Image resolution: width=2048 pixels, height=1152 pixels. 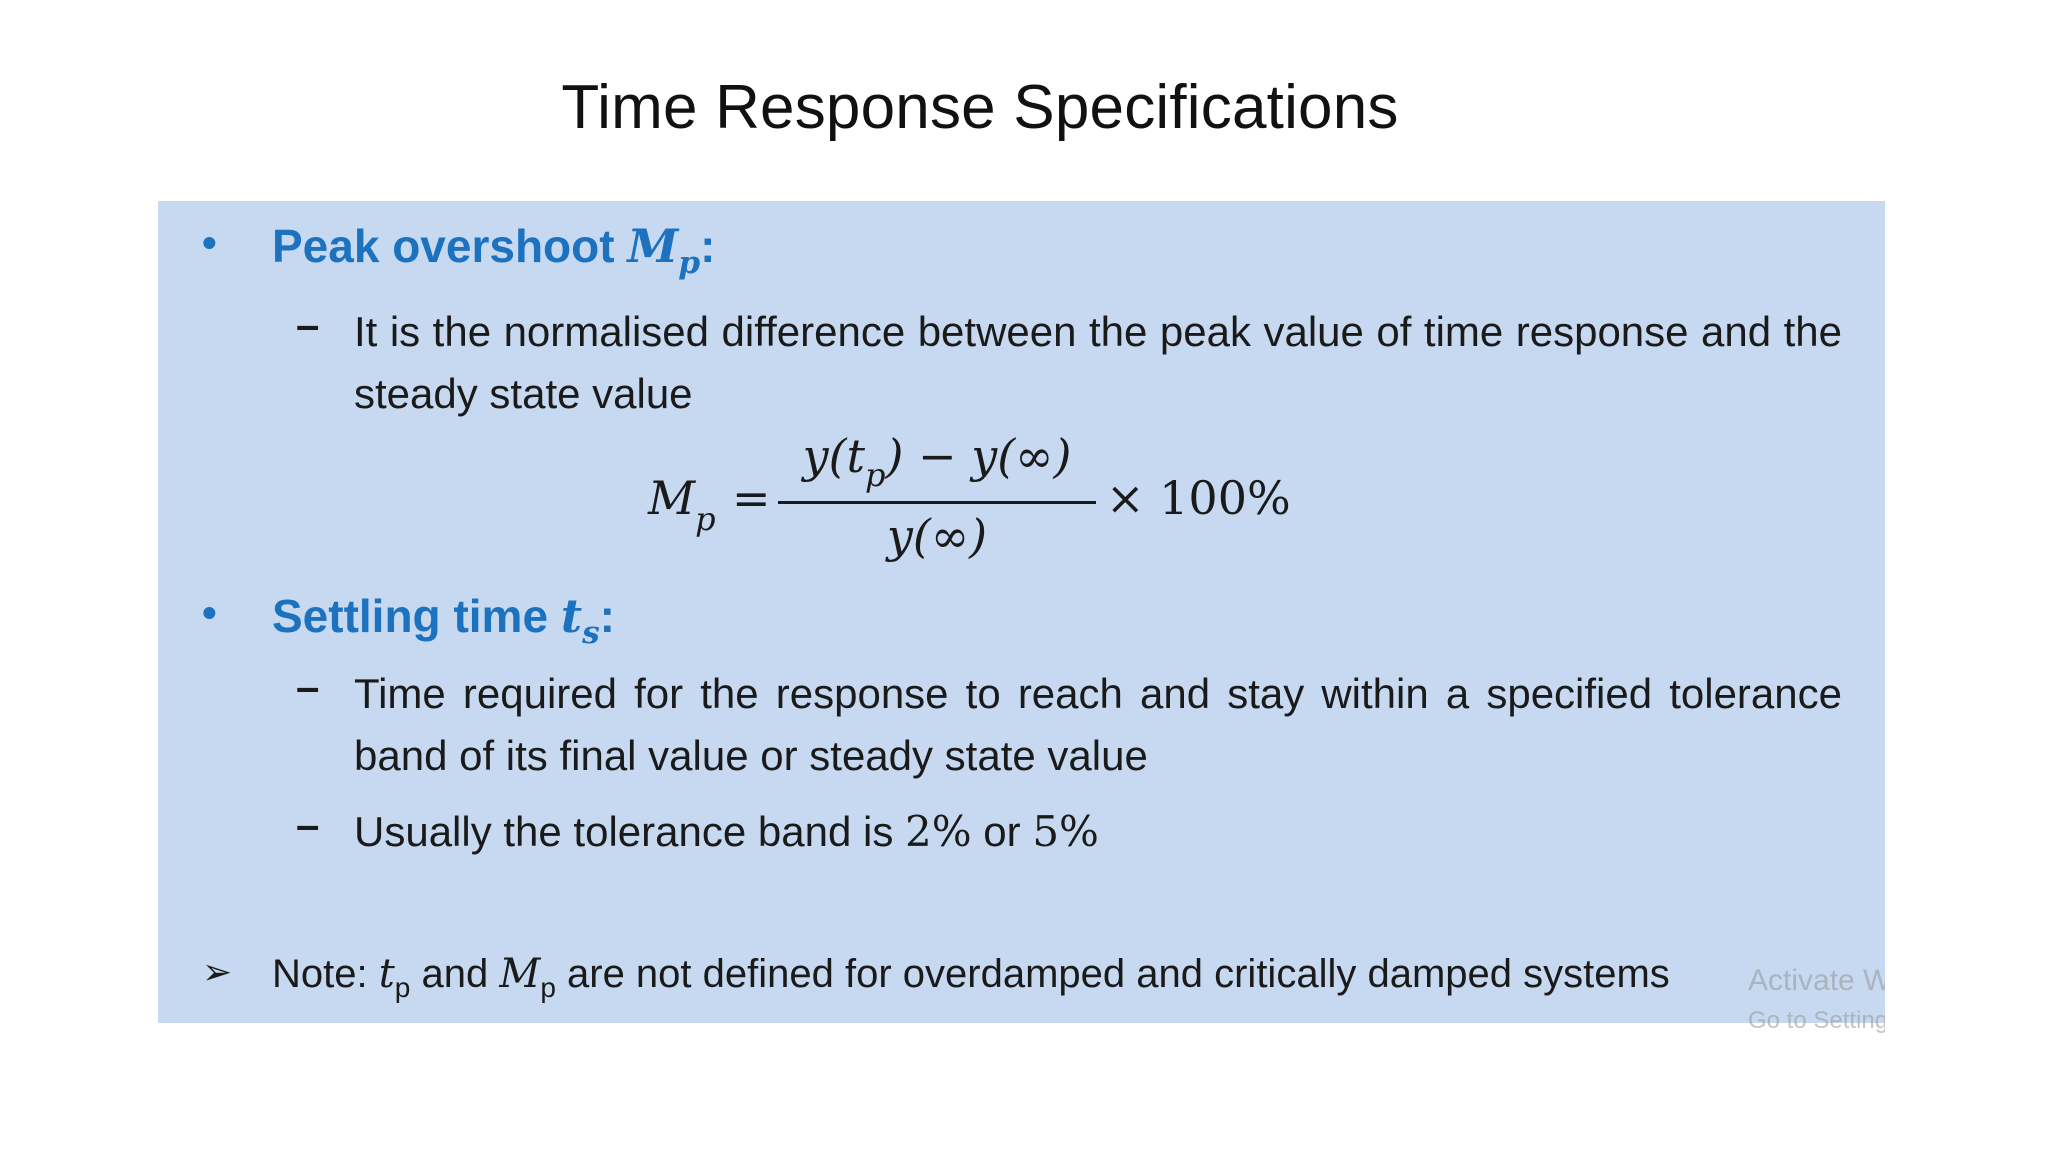 I want to click on settling-time-symbol: ts, so click(x=580, y=620).